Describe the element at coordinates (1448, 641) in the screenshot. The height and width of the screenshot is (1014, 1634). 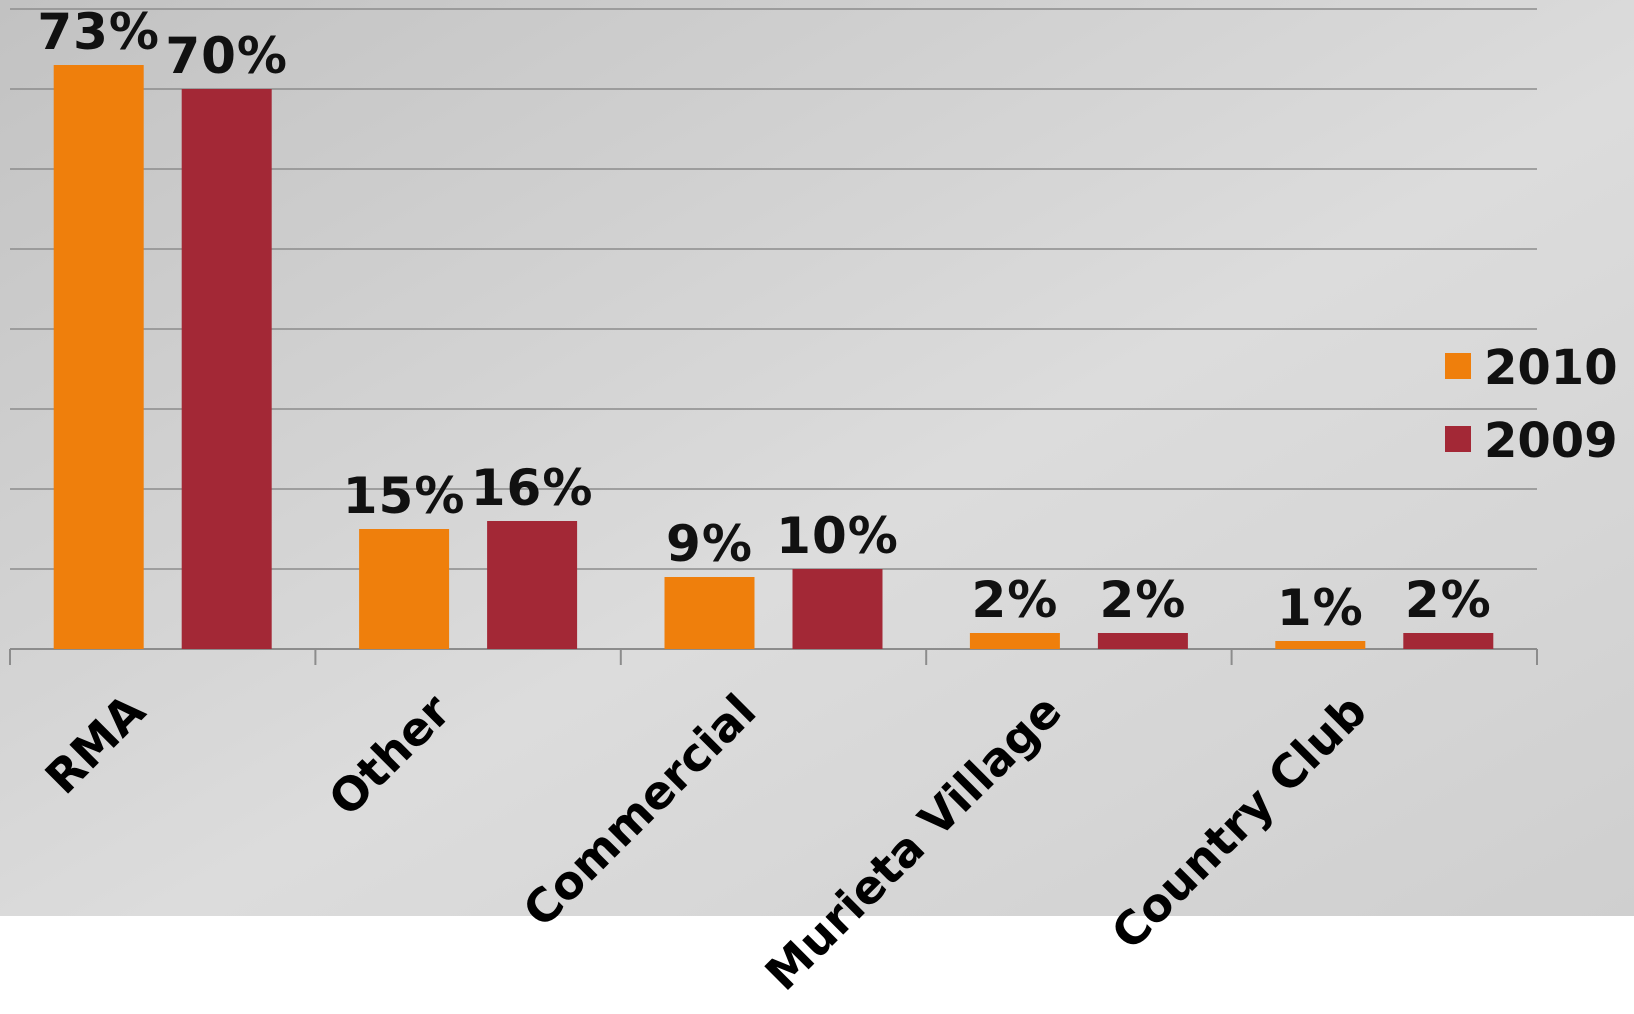
I see `bar-2009-country-club` at that location.